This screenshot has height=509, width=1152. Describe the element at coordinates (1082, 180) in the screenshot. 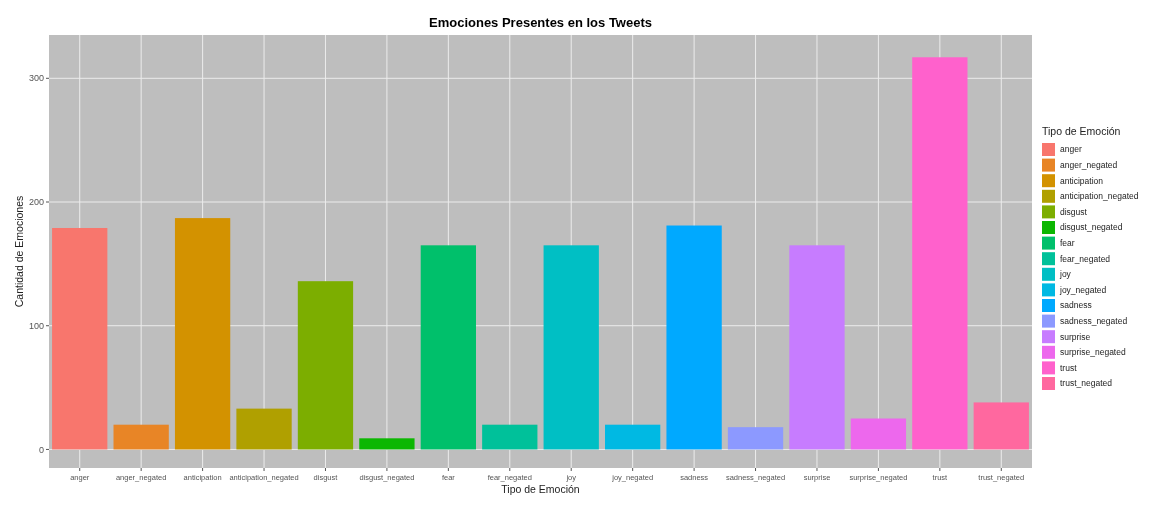

I see `legend-label: anticipation` at that location.